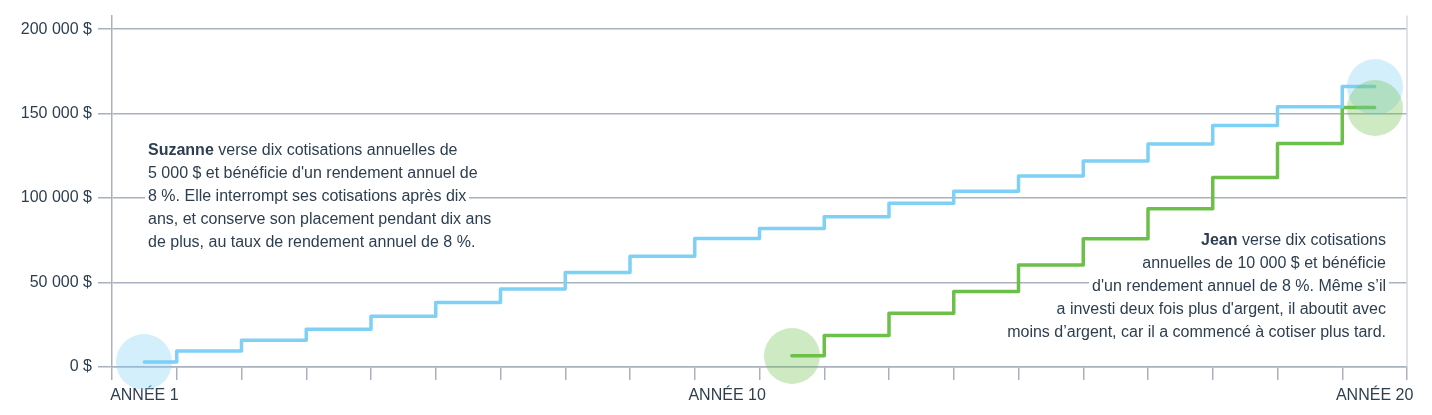 The image size is (1432, 415). Describe the element at coordinates (61, 281) in the screenshot. I see `y-tick-label: 50 000 $` at that location.